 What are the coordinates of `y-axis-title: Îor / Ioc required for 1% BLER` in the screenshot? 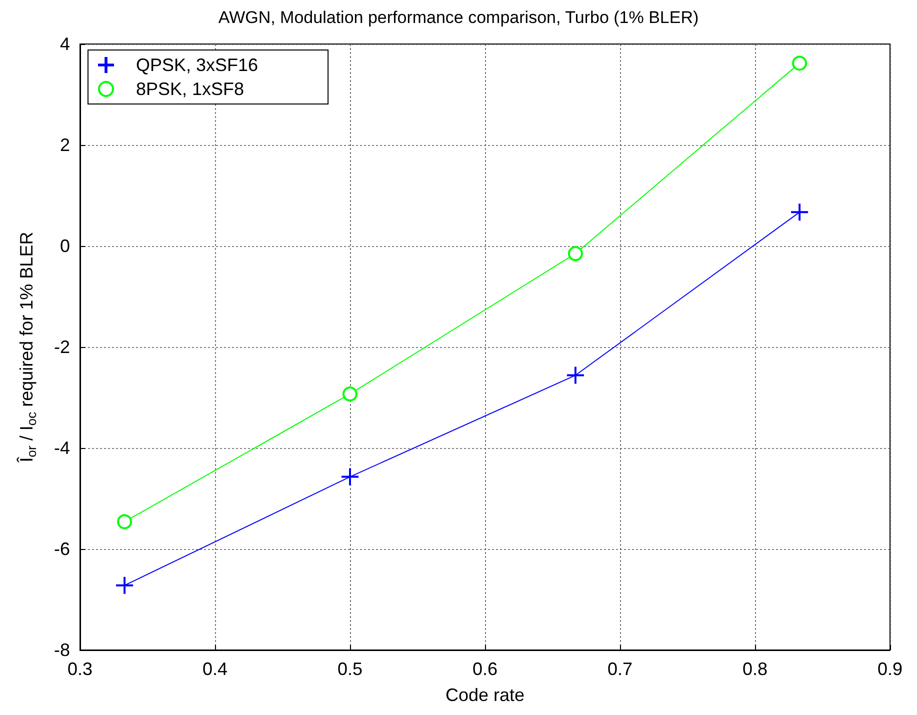 It's located at (27, 348).